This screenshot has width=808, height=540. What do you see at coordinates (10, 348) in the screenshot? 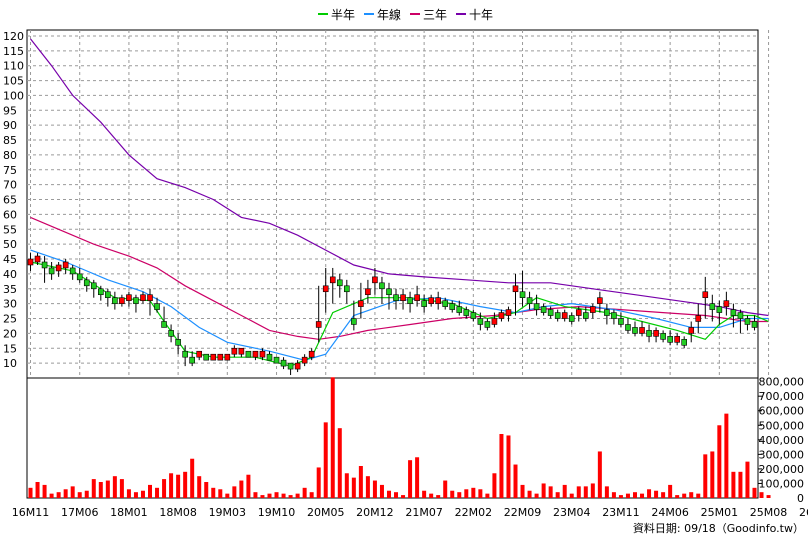
I see `price-y-tick: 15` at bounding box center [10, 348].